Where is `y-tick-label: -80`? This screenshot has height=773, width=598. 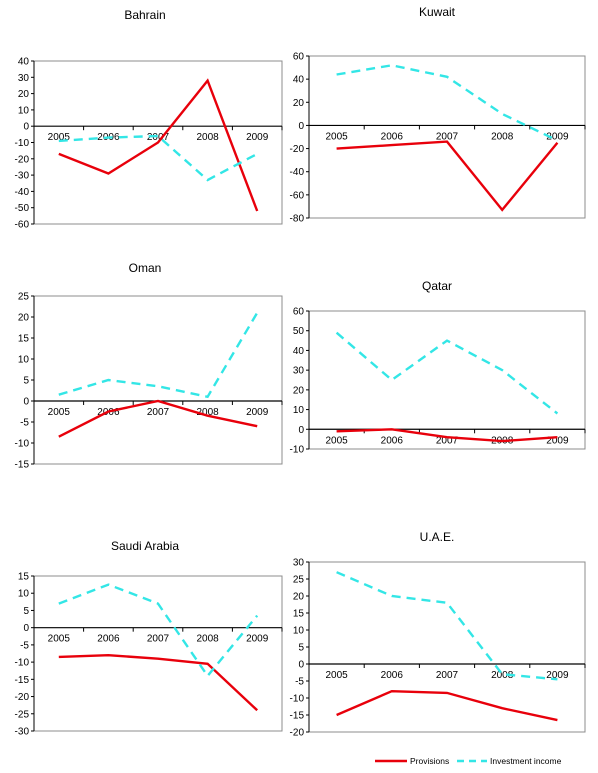
y-tick-label: -80 is located at coordinates (297, 219).